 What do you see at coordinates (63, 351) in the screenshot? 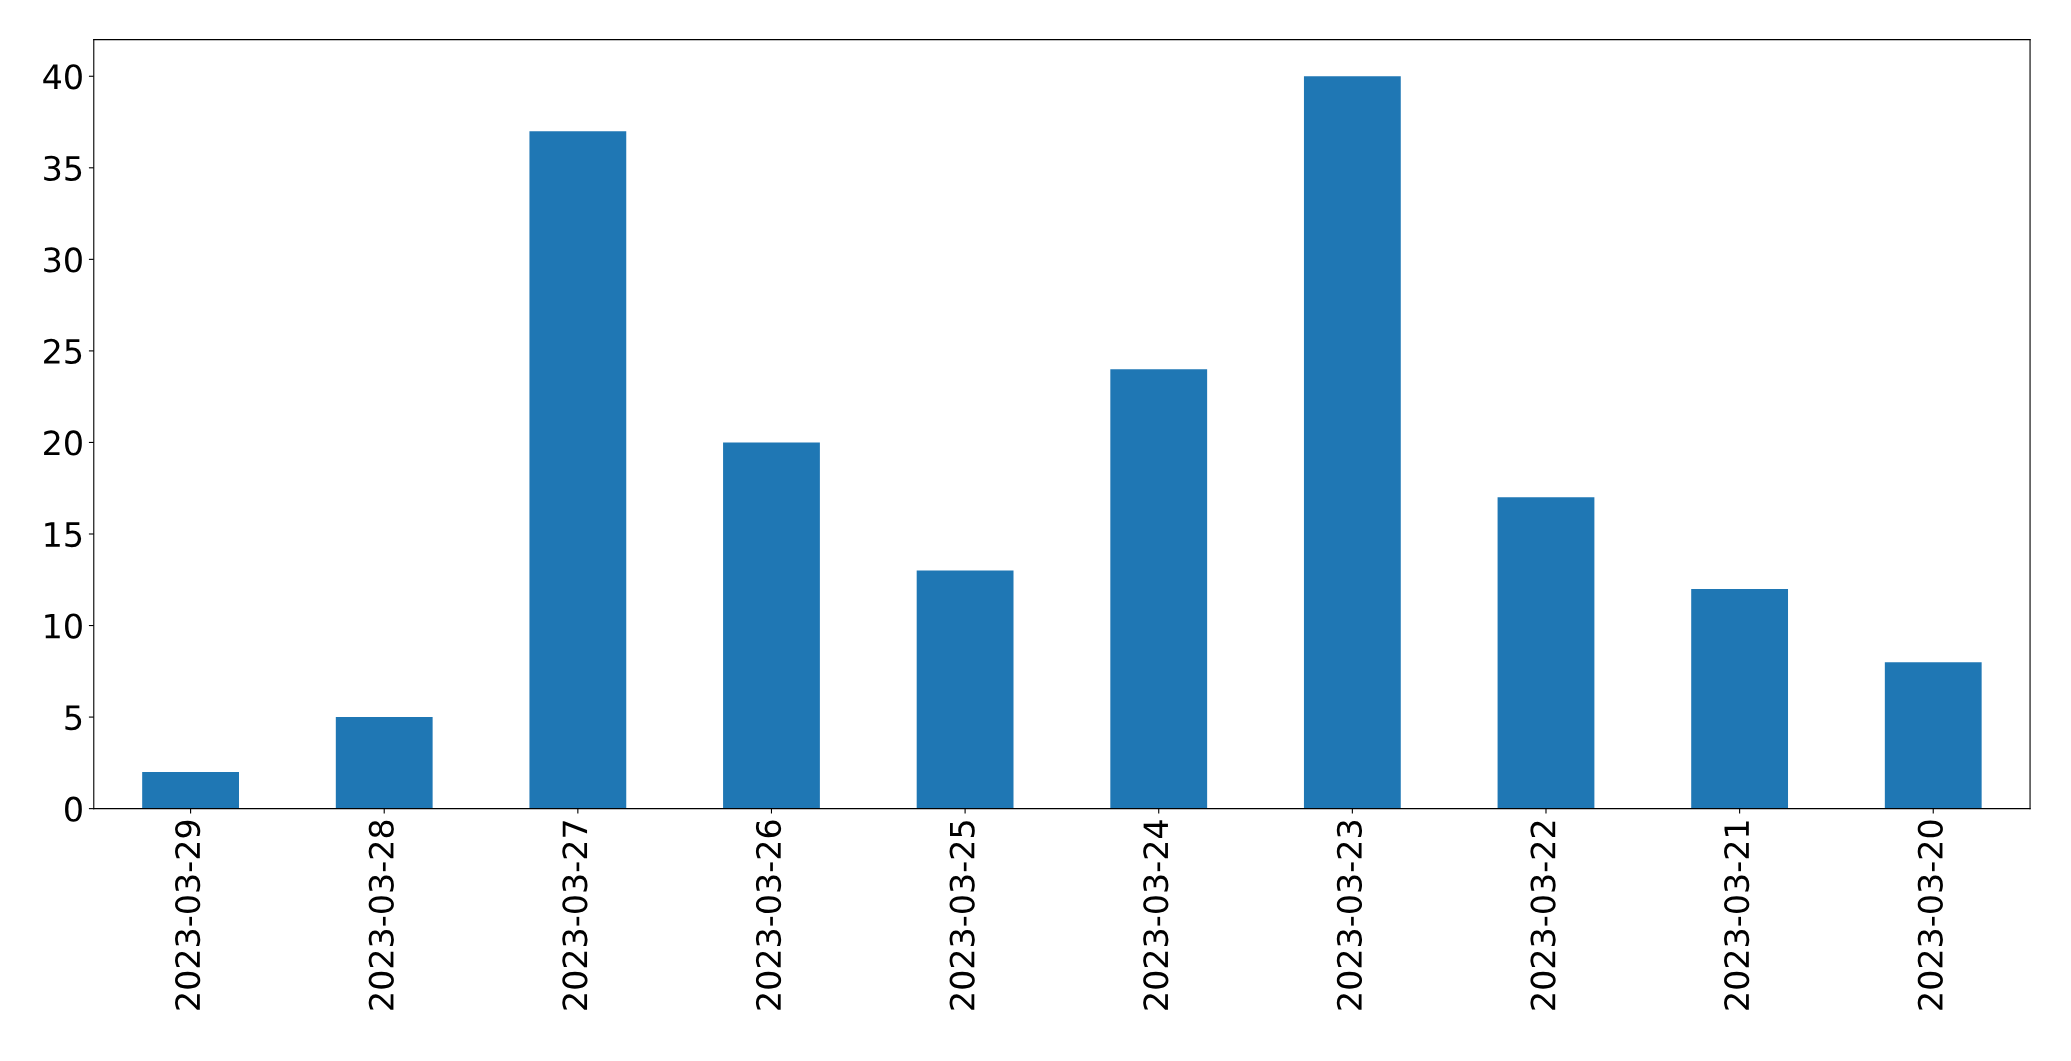
I see `y-tick-label: 25` at bounding box center [63, 351].